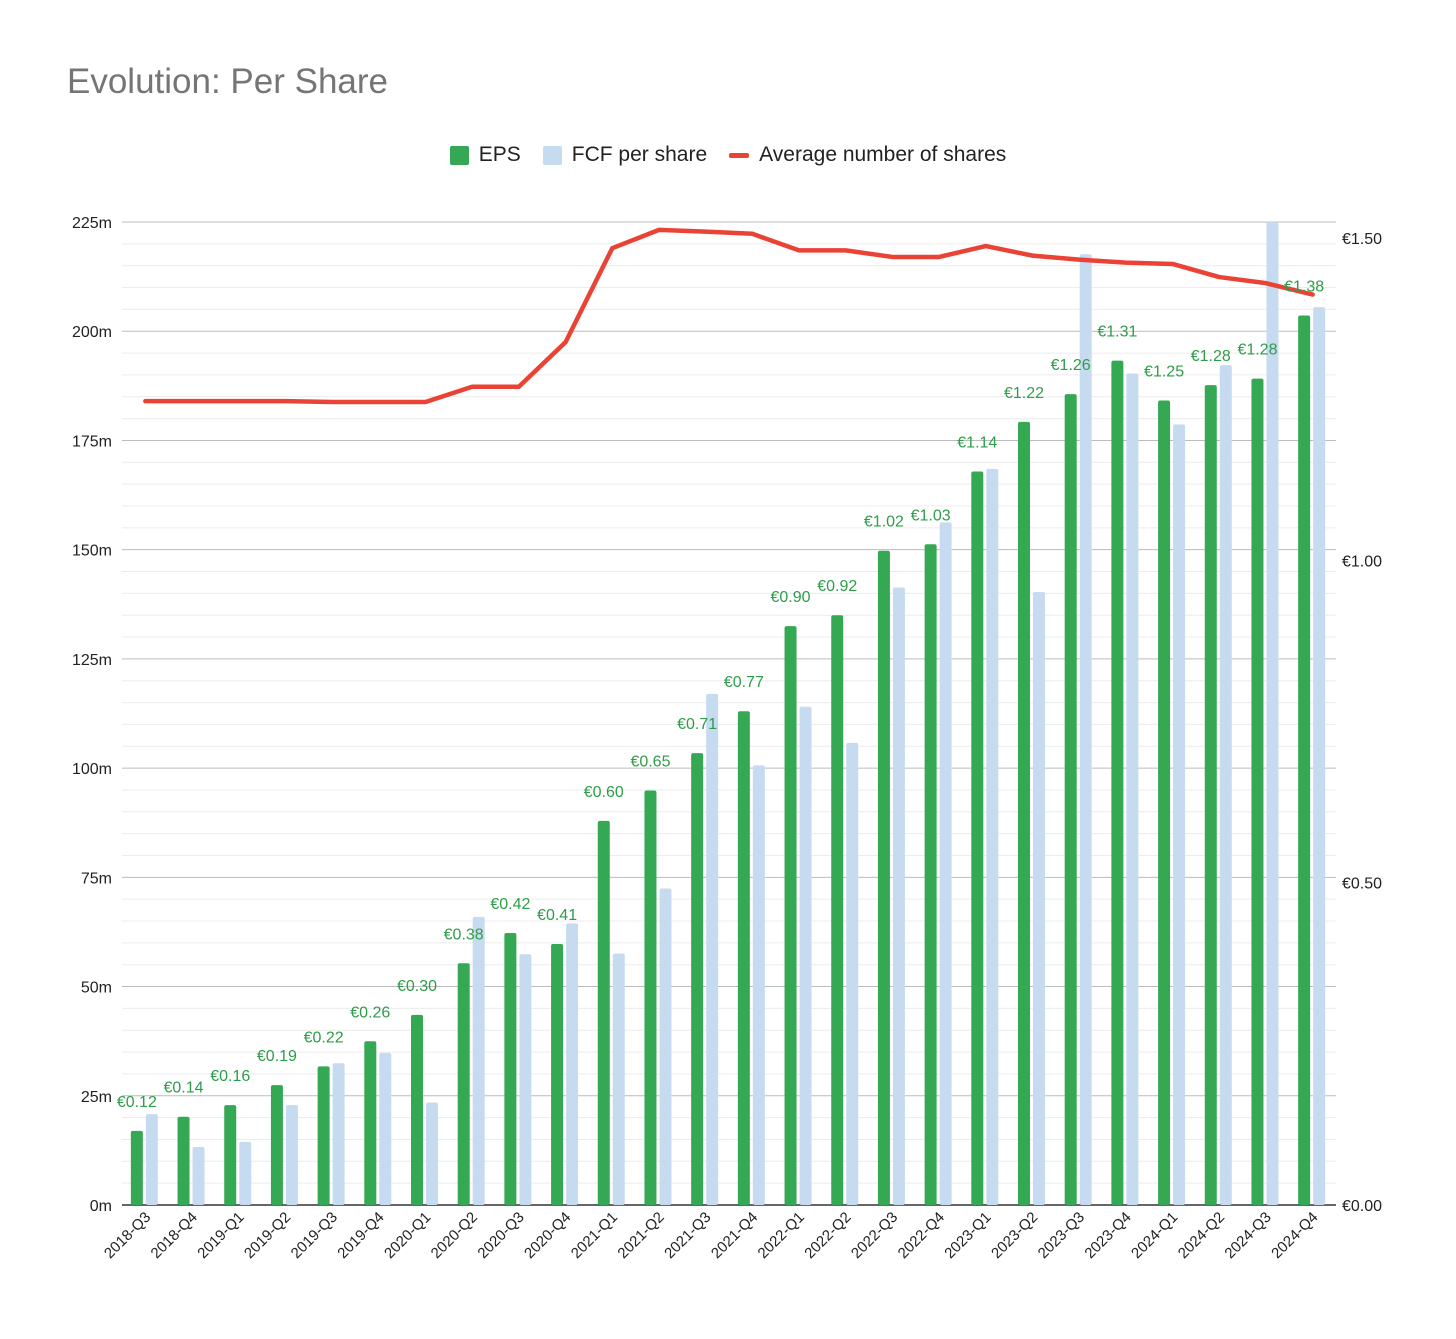  I want to click on category-tick-label: 2018-Q4, so click(174, 1235).